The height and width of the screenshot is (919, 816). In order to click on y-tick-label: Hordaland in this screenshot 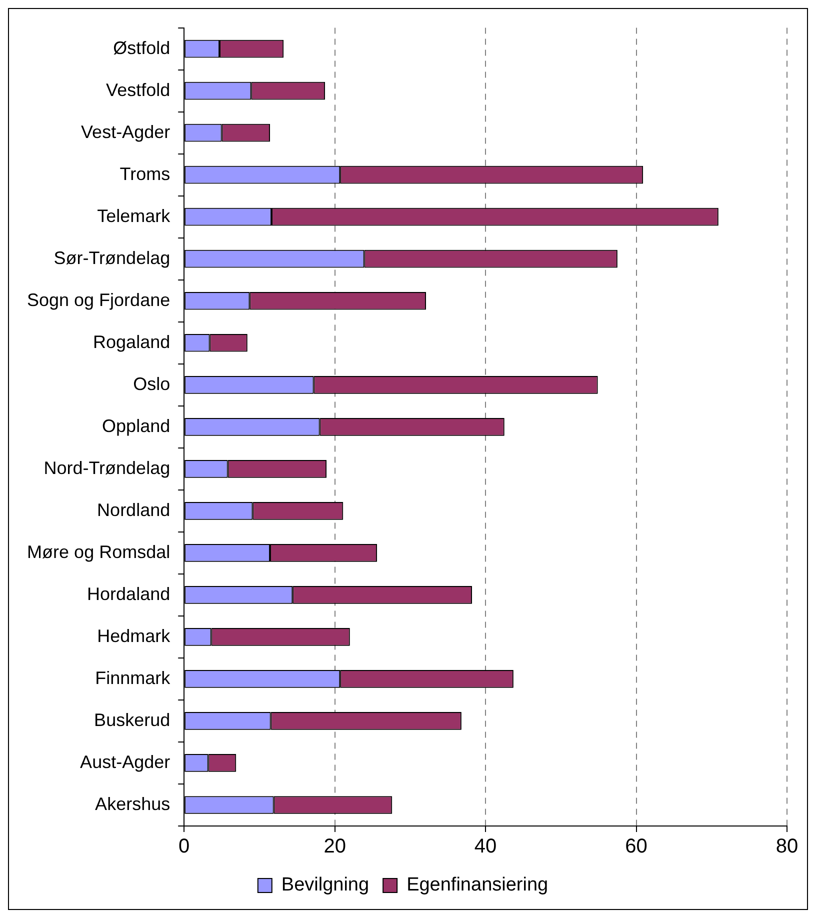, I will do `click(128, 594)`.